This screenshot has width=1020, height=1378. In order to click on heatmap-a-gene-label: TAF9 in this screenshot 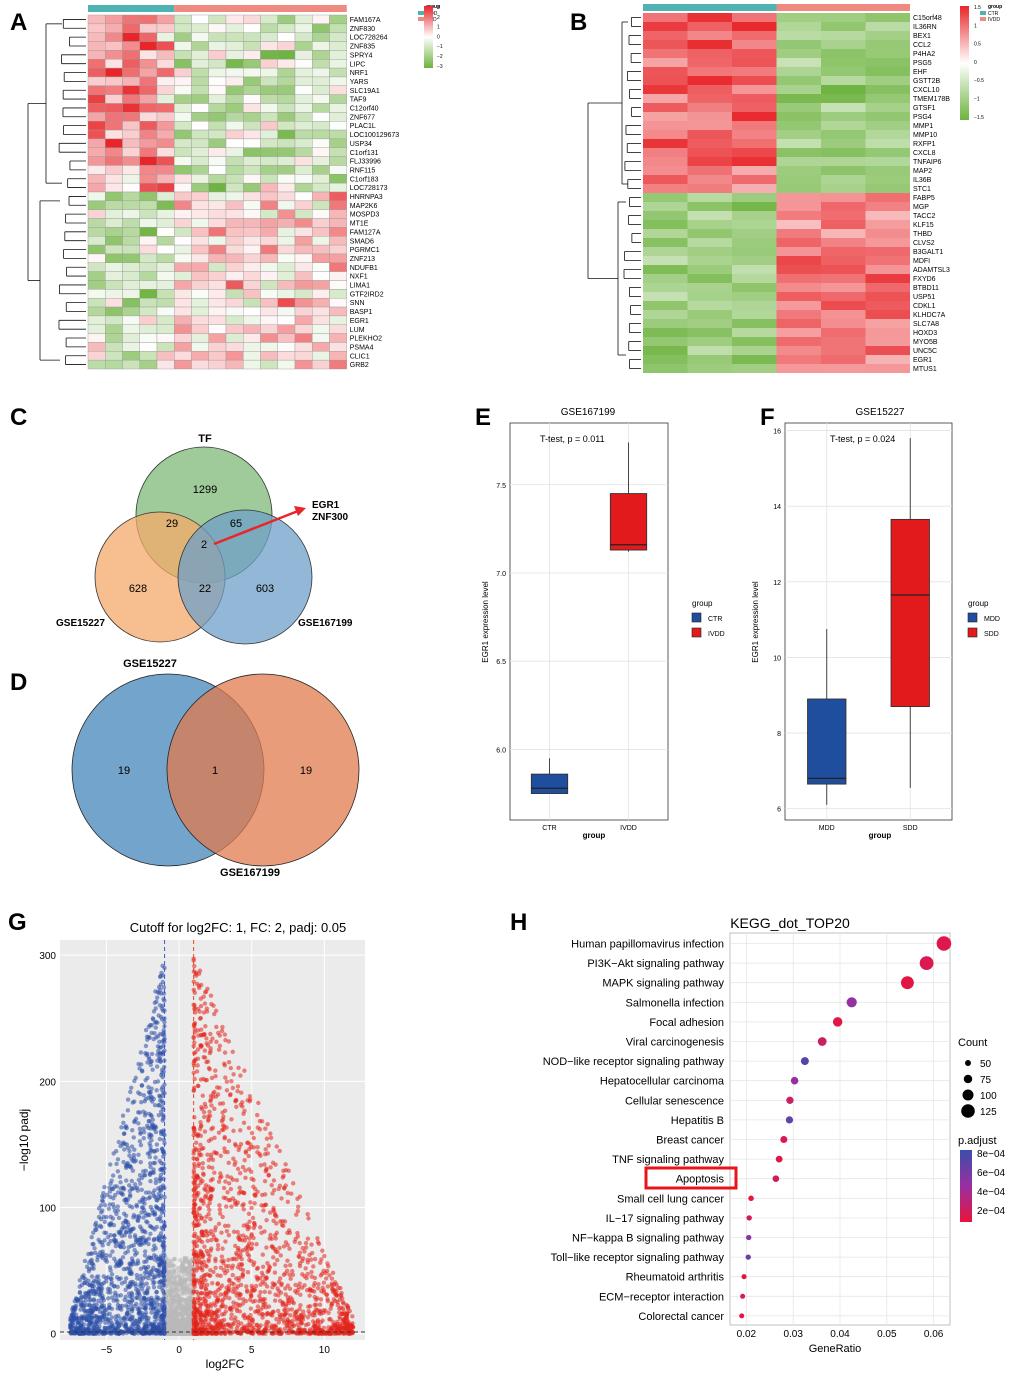, I will do `click(358, 100)`.